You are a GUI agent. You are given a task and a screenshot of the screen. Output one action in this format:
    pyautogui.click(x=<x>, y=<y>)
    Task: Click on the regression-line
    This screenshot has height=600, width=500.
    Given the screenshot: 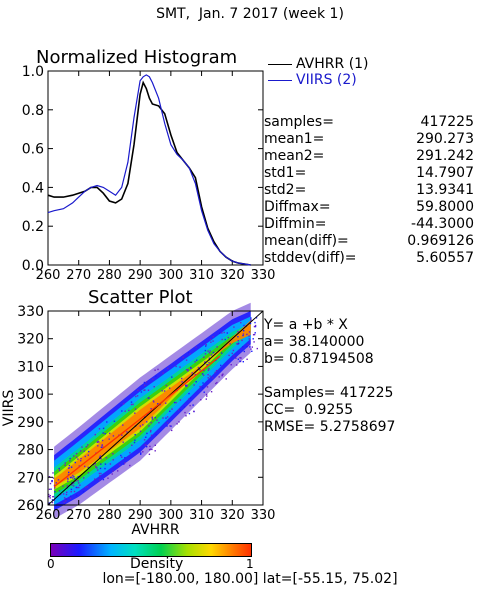 What is the action you would take?
    pyautogui.click(x=137, y=421)
    